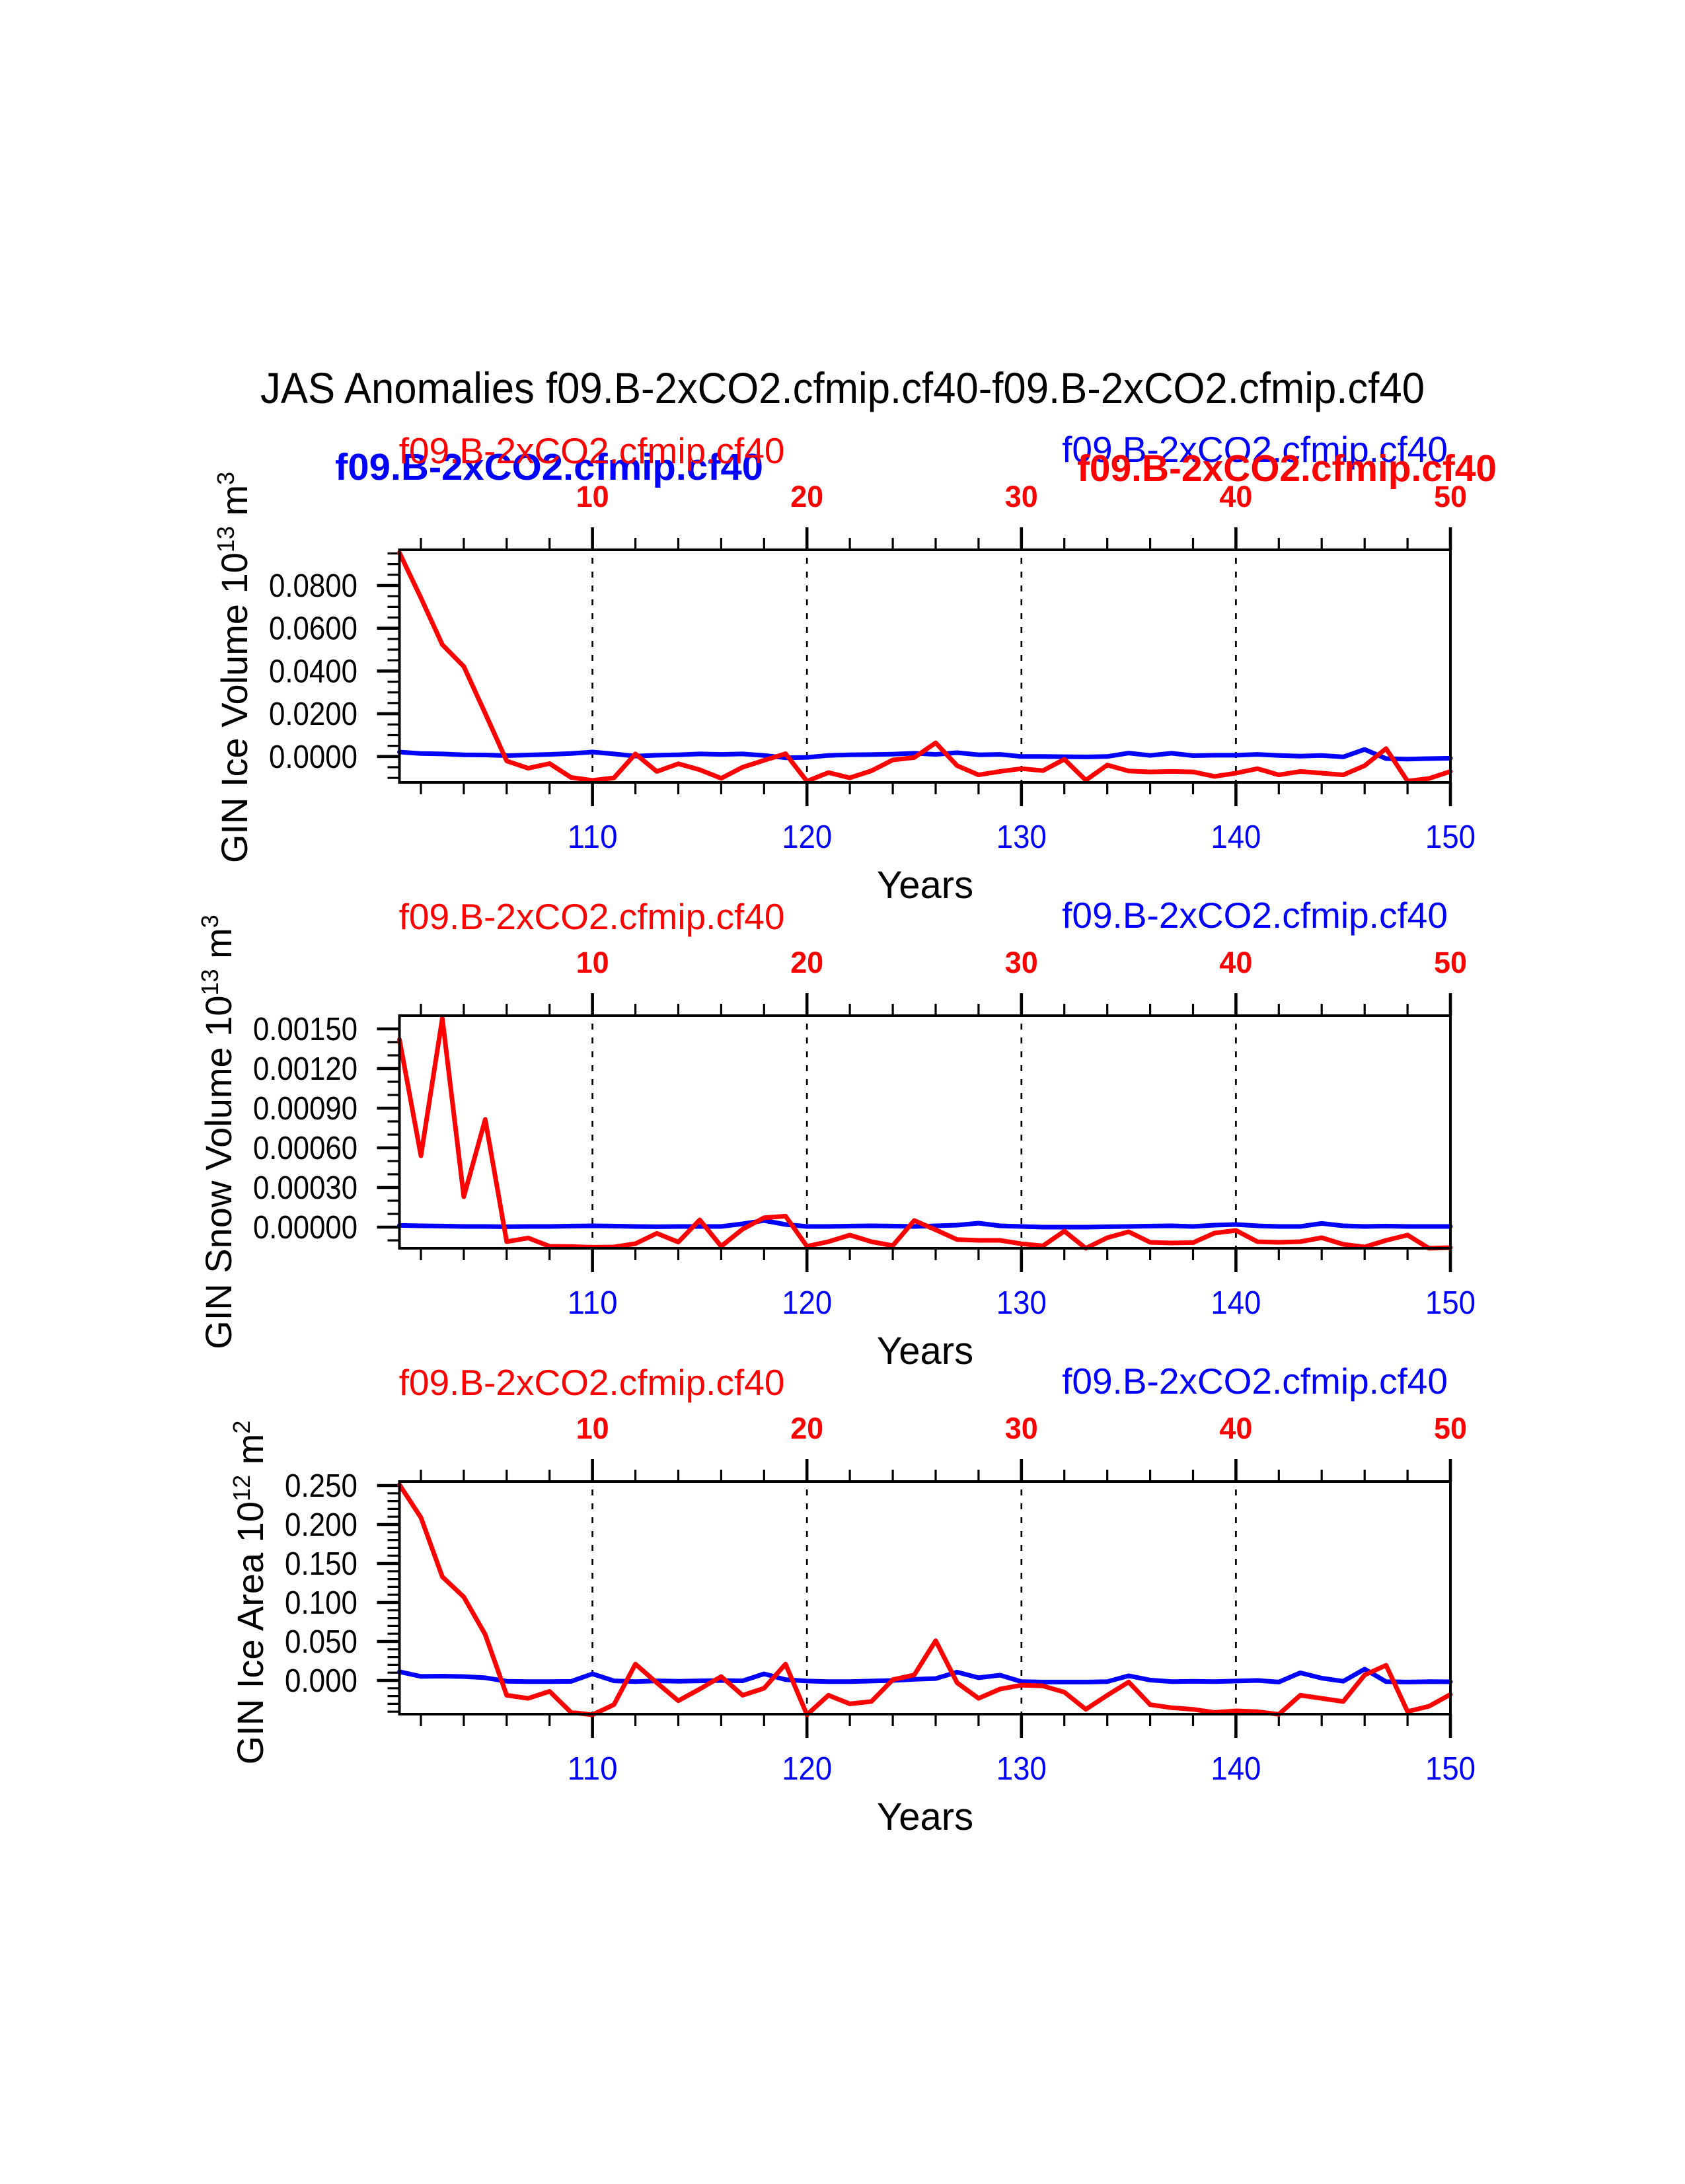 The width and height of the screenshot is (1685, 2184). Describe the element at coordinates (313, 586) in the screenshot. I see `svg-text: 0.0800` at that location.